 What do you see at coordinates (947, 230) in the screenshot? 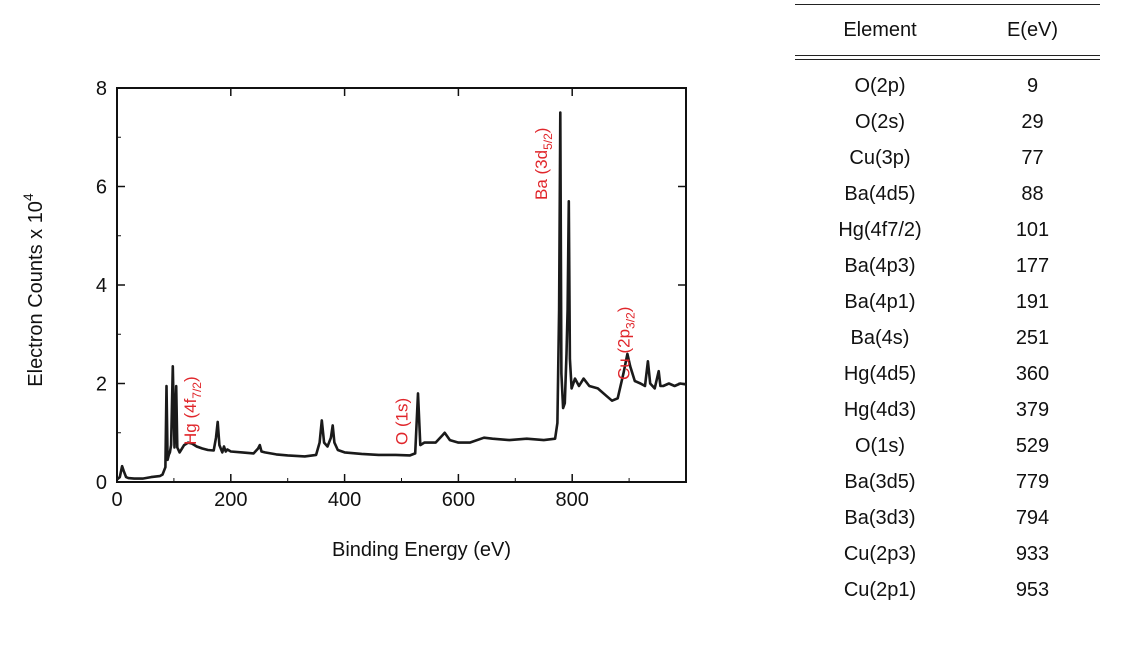
I see `table-row: Hg(4f7/2) 101` at bounding box center [947, 230].